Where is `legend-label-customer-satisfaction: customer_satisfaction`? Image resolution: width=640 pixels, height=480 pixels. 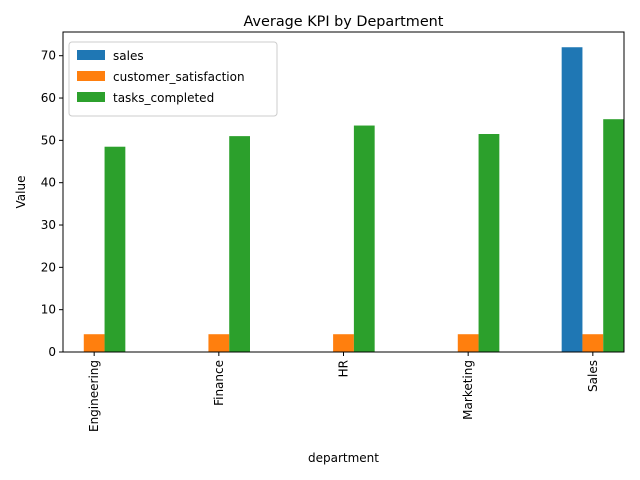
legend-label-customer-satisfaction: customer_satisfaction is located at coordinates (179, 77).